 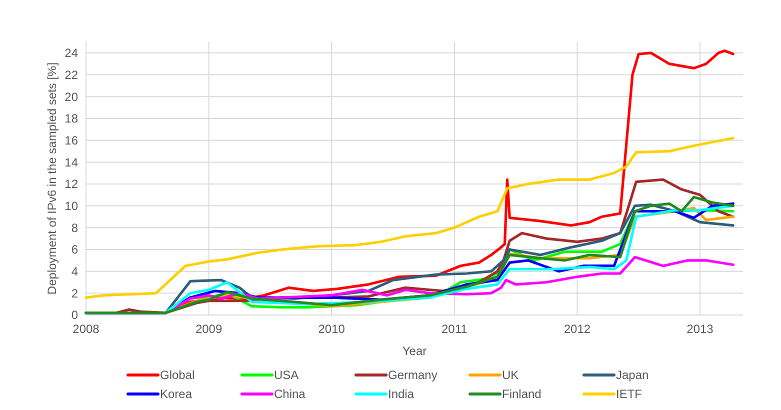 I want to click on x-tick-label: 2008, so click(x=86, y=329).